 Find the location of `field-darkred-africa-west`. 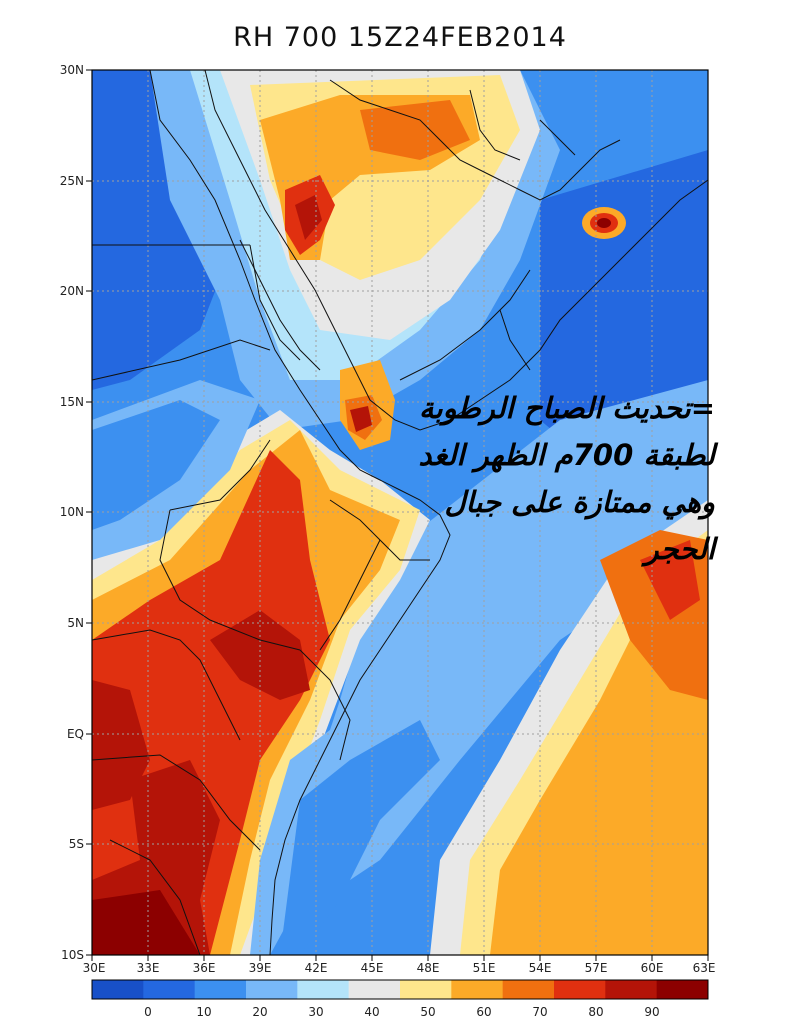

field-darkred-africa-west is located at coordinates (121, 745).